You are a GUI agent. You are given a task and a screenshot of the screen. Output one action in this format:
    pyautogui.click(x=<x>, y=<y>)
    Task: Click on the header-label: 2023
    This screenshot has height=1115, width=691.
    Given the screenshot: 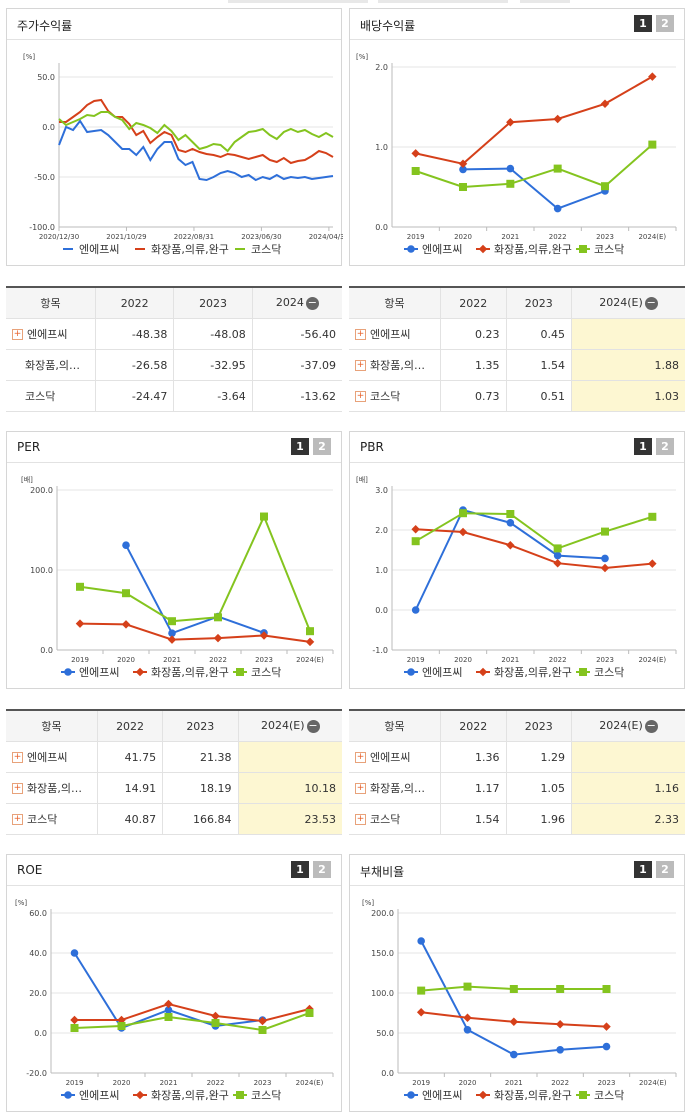 What is the action you would take?
    pyautogui.click(x=213, y=303)
    